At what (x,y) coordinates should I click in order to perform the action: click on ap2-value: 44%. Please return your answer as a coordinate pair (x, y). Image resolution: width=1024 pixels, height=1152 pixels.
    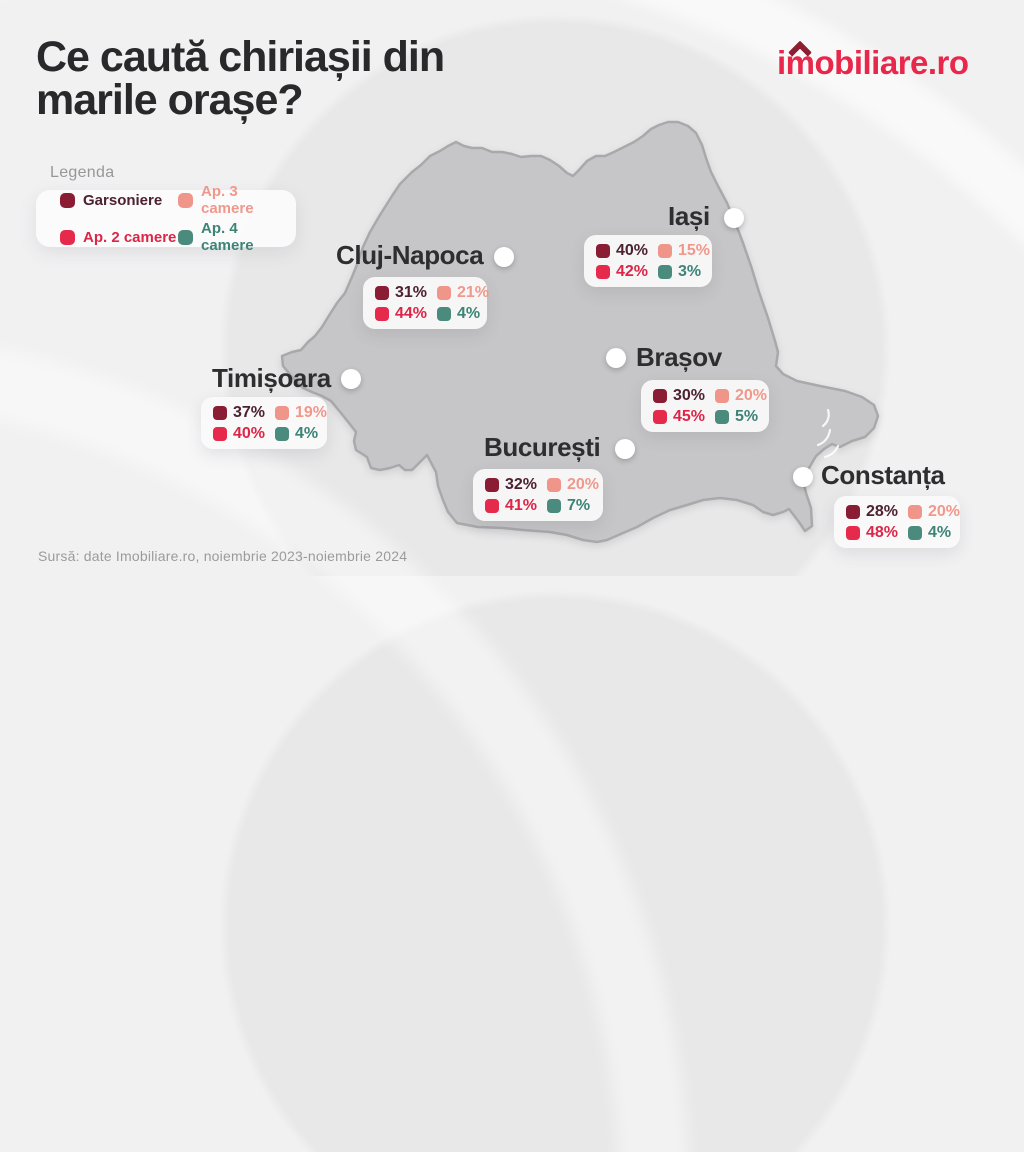
    Looking at the image, I should click on (411, 313).